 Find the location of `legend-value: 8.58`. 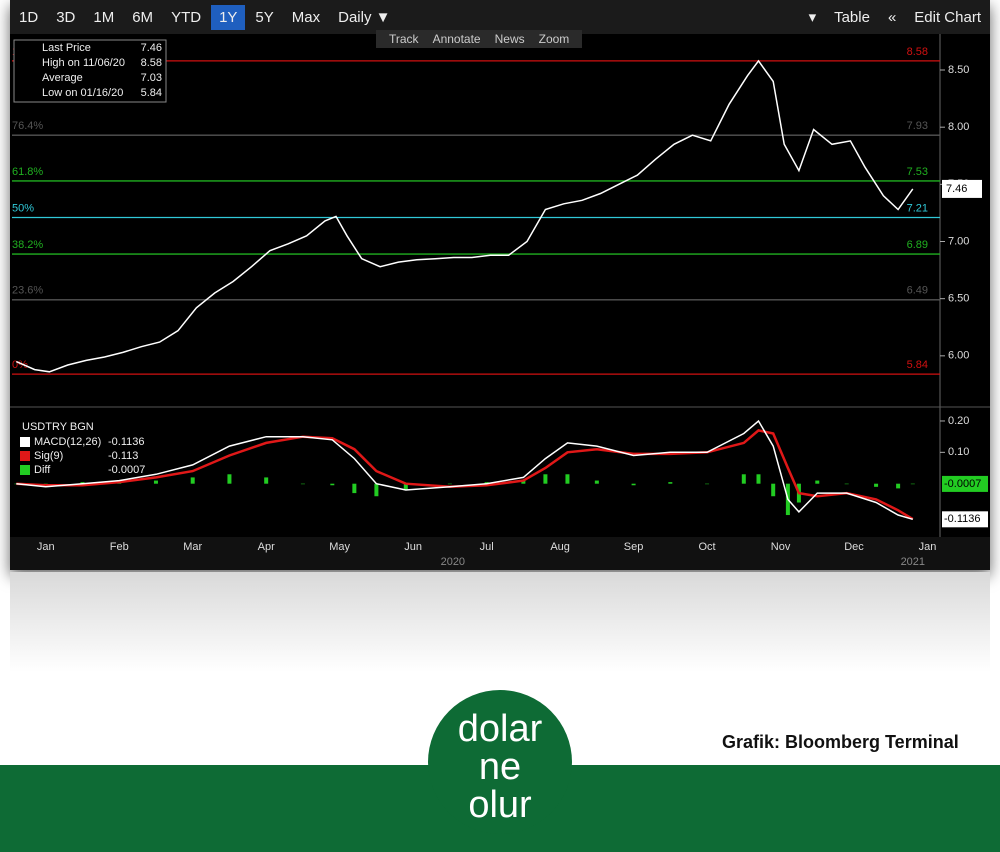

legend-value: 8.58 is located at coordinates (151, 63).